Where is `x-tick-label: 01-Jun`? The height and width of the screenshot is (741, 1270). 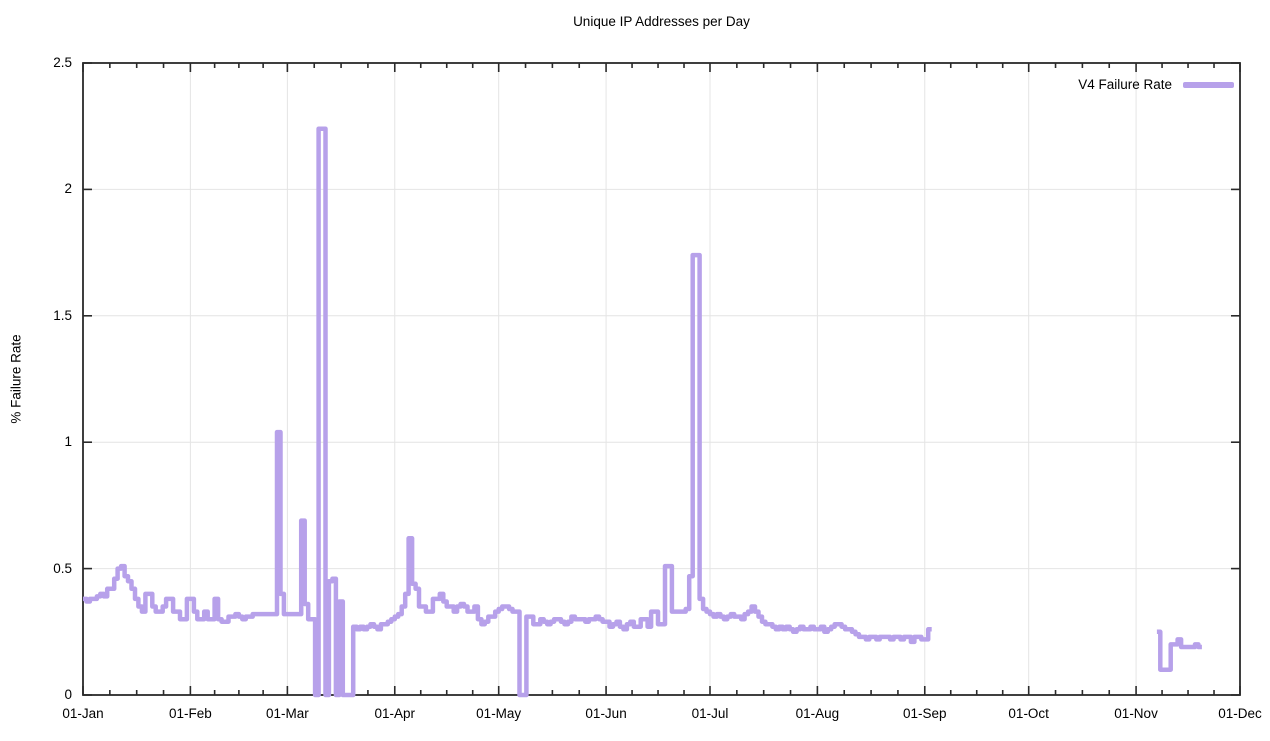 x-tick-label: 01-Jun is located at coordinates (606, 713).